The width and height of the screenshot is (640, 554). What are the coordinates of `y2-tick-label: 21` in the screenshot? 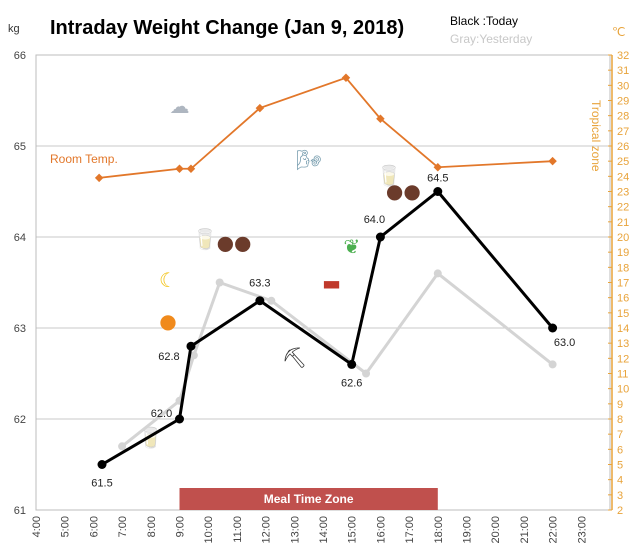 It's located at (623, 223).